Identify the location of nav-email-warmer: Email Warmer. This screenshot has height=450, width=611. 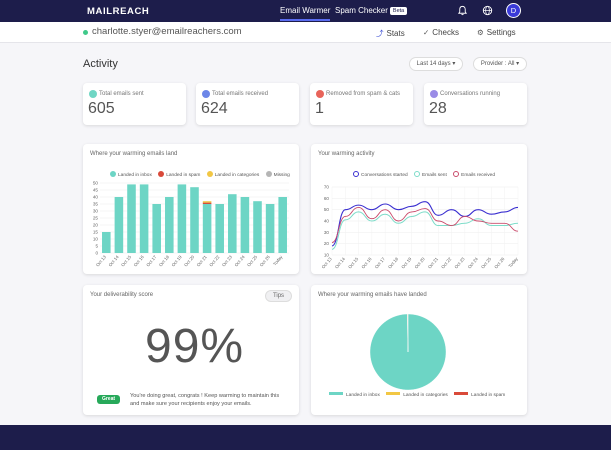
(305, 13).